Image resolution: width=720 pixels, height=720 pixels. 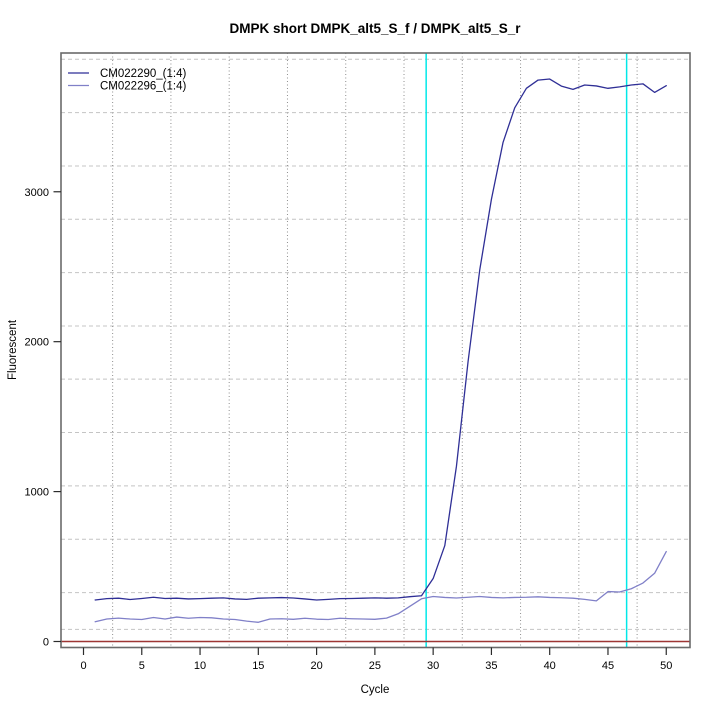 What do you see at coordinates (142, 666) in the screenshot?
I see `x-tick-label: 5` at bounding box center [142, 666].